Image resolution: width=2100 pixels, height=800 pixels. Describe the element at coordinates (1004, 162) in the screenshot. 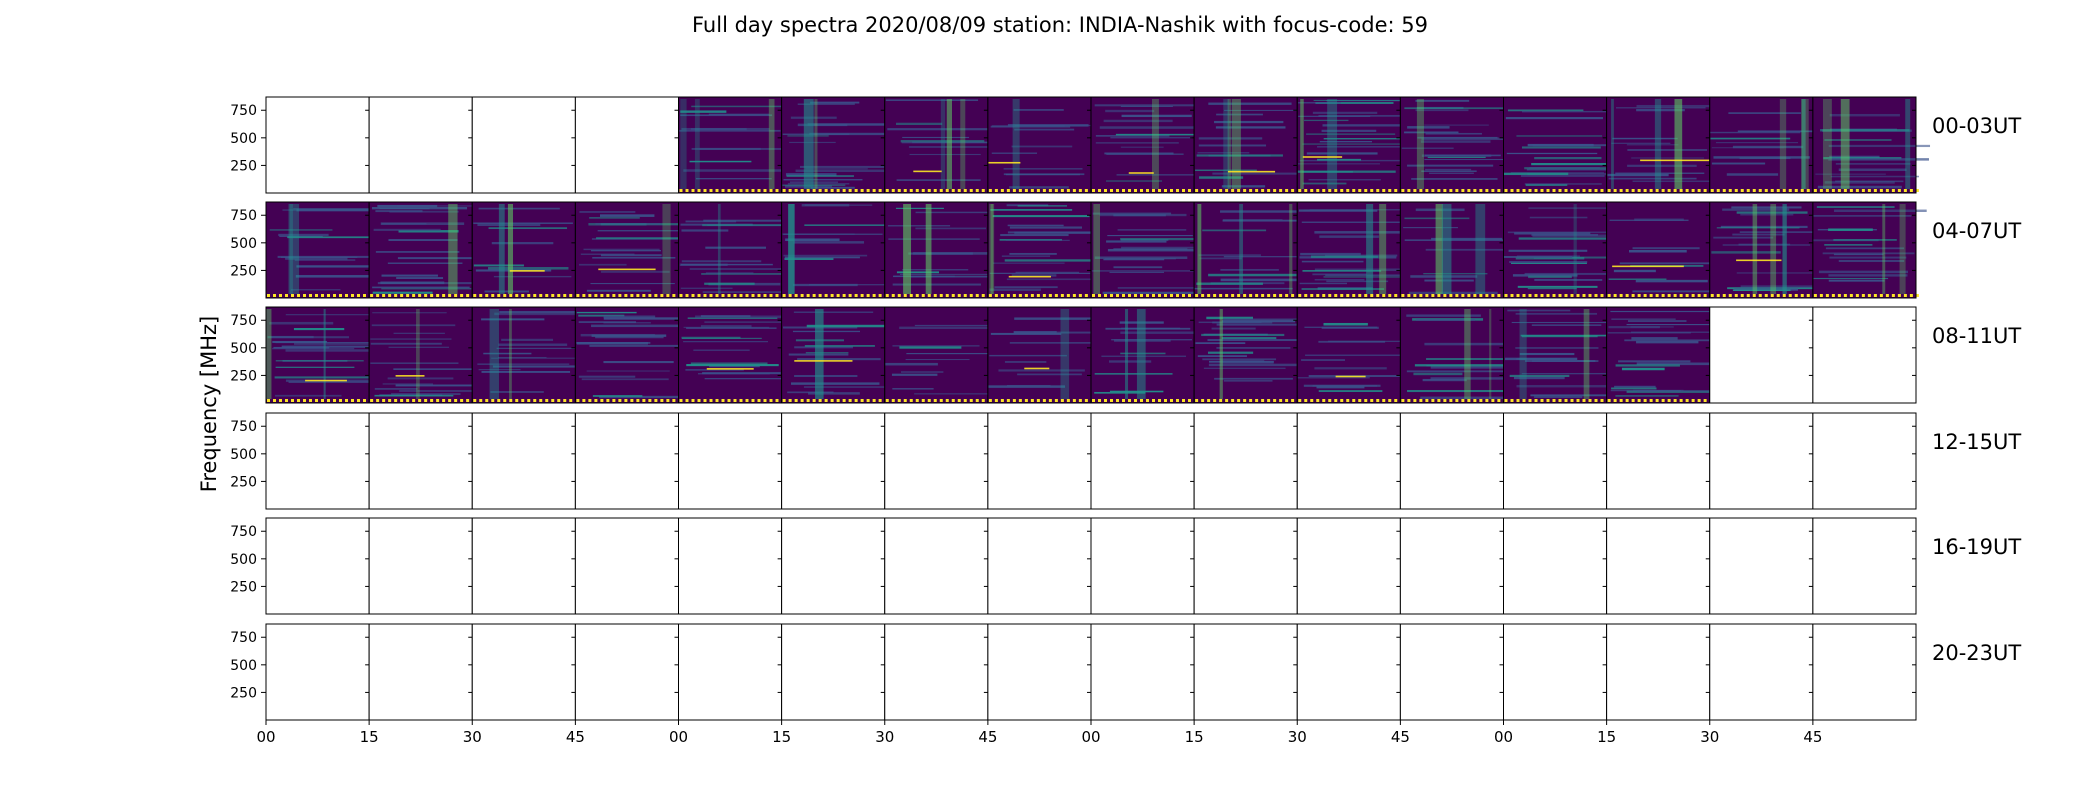

I see `bright-signal` at that location.